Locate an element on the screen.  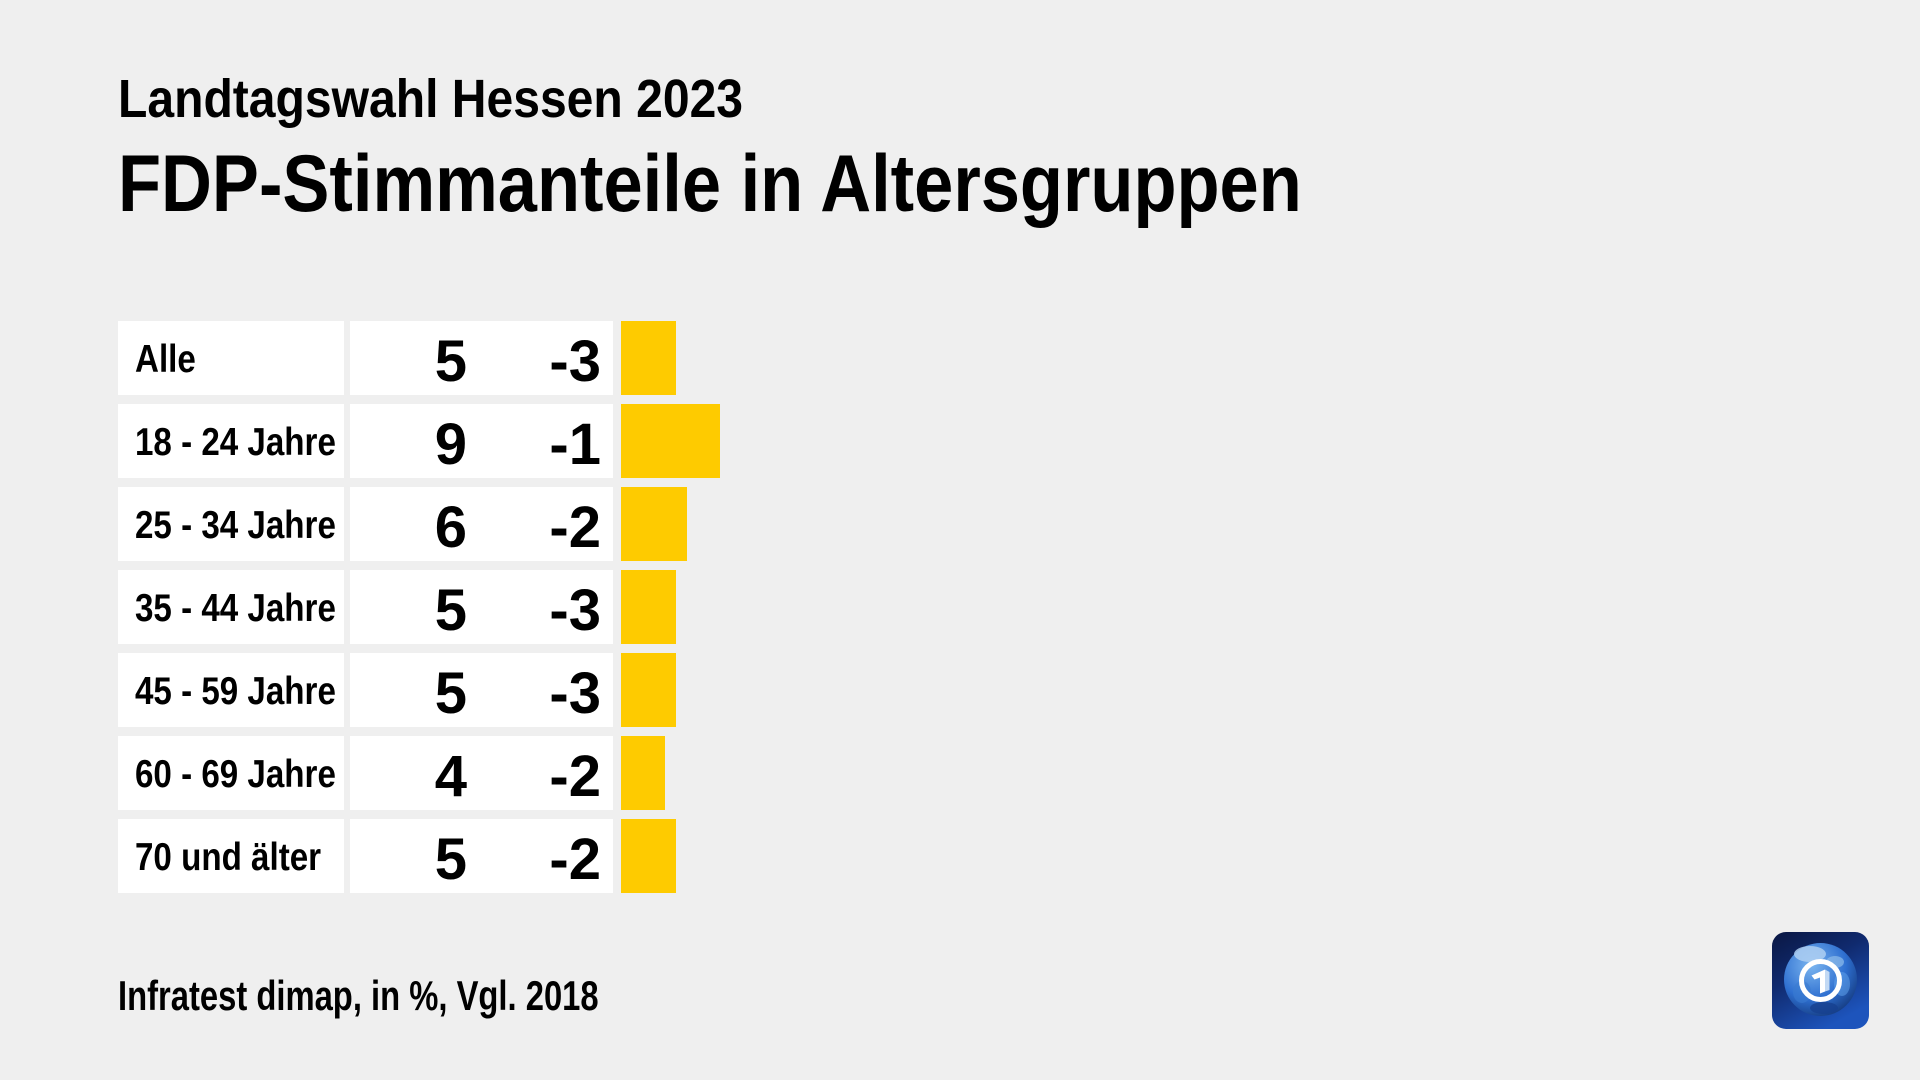
share-value: 4 is located at coordinates (450, 776).